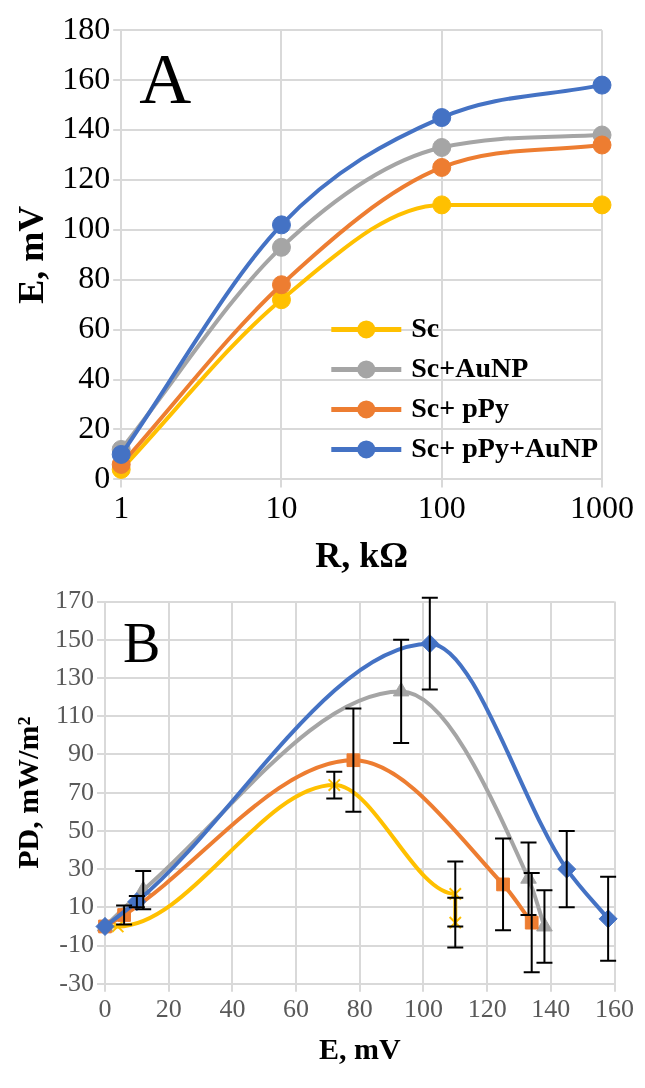 This screenshot has width=645, height=1088. I want to click on y-tick-label: 150, so click(74, 638).